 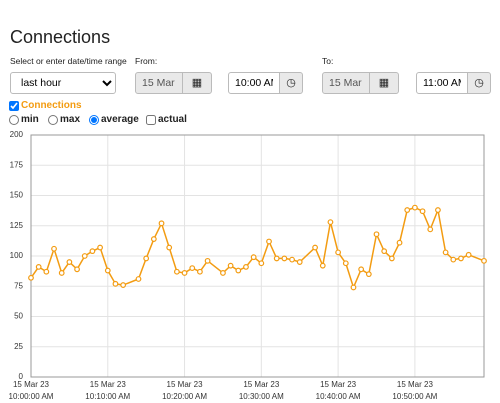 I want to click on option: min, so click(x=24, y=119).